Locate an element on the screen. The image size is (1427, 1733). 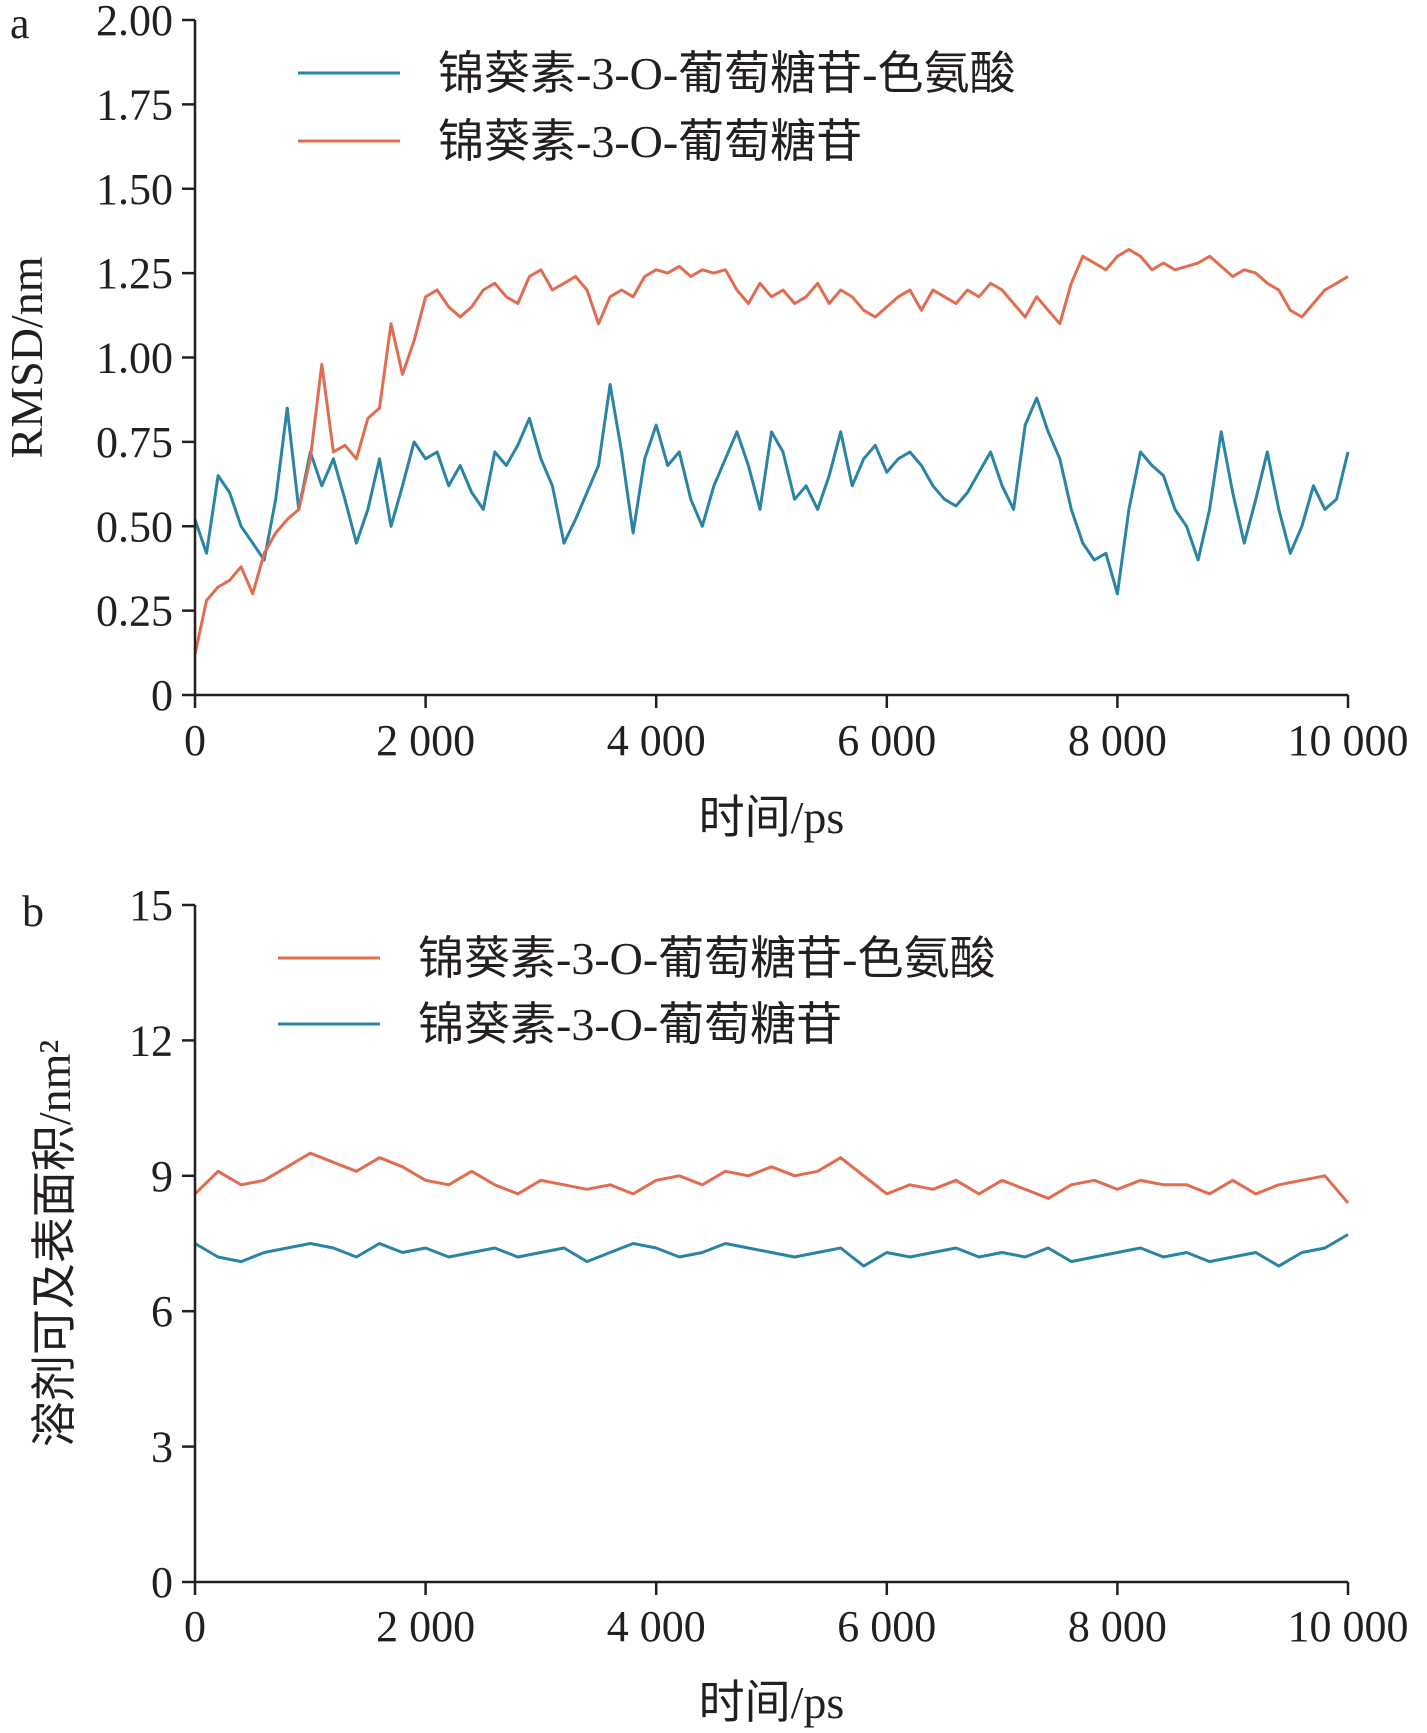
y-tick-label-4: 12 is located at coordinates (151, 1040).